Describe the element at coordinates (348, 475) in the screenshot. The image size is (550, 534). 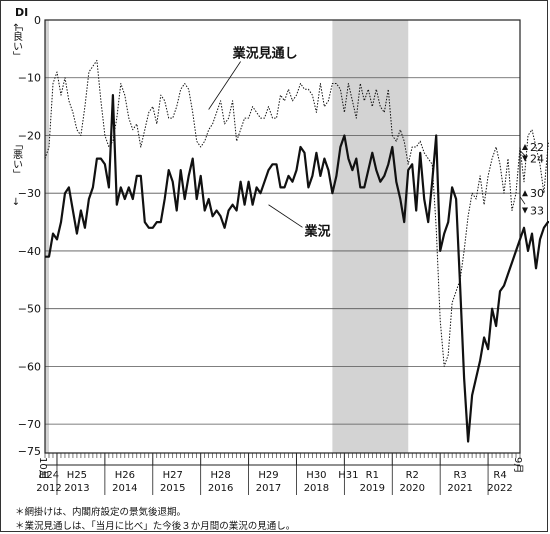
I see `x-era-label: H31` at that location.